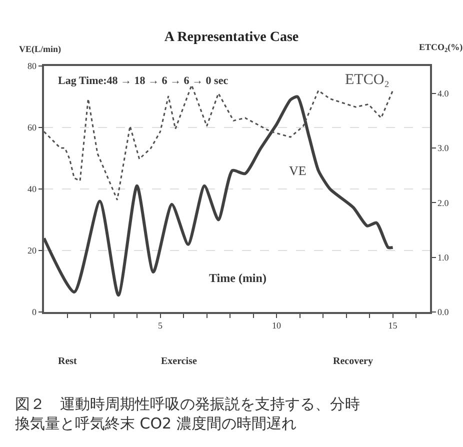  I want to click on text: Rest, so click(68, 361).